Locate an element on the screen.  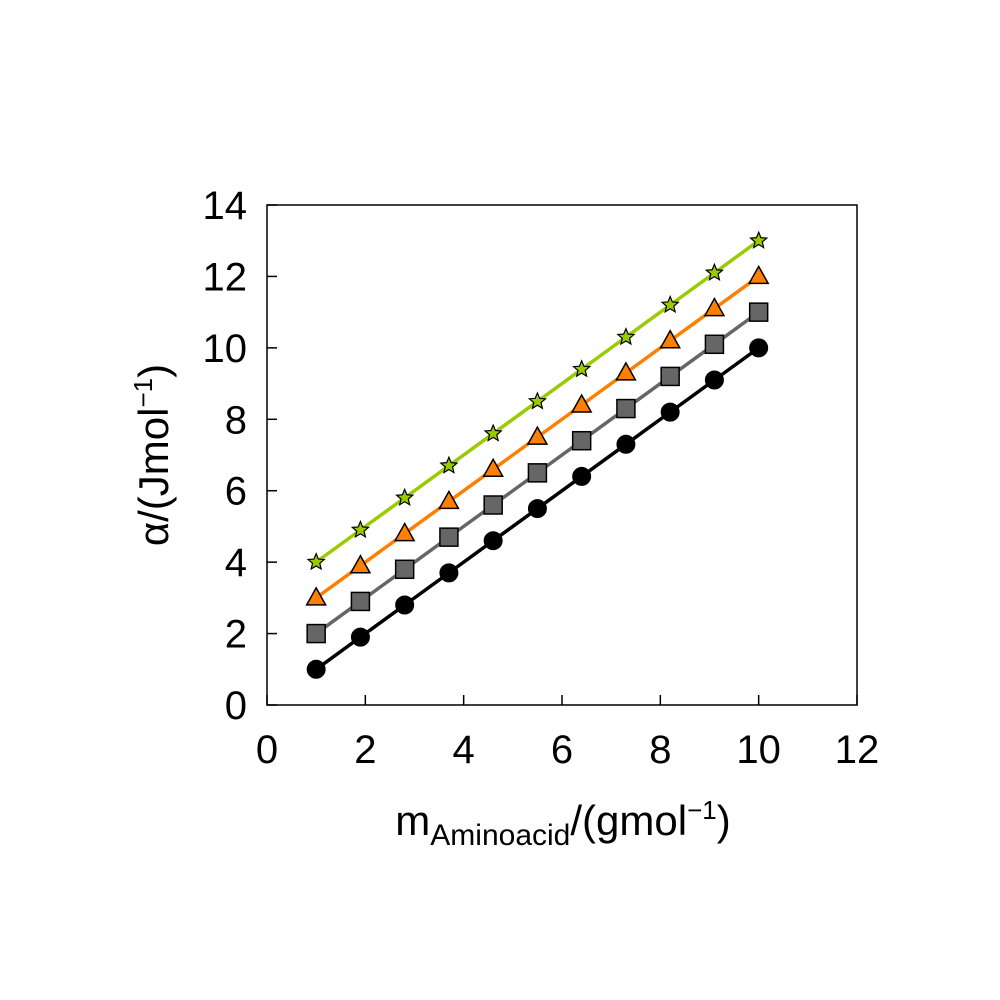
y-tick-label: 0 is located at coordinates (236, 706).